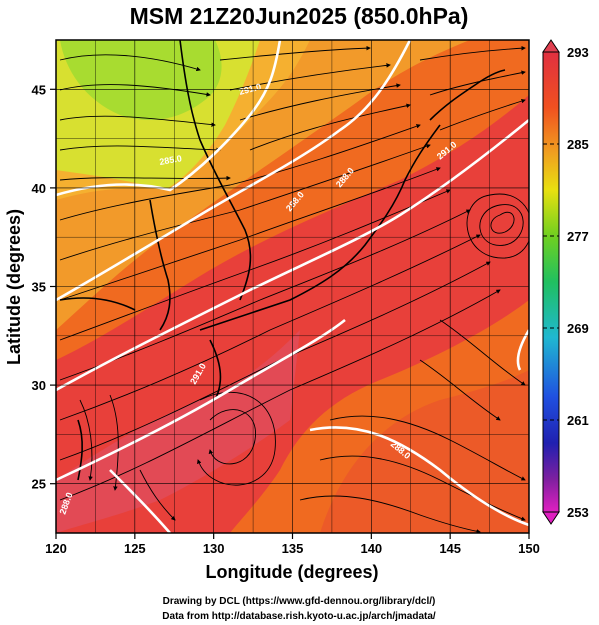 This screenshot has width=599, height=625. Describe the element at coordinates (371, 548) in the screenshot. I see `x-tick-label: 140` at that location.